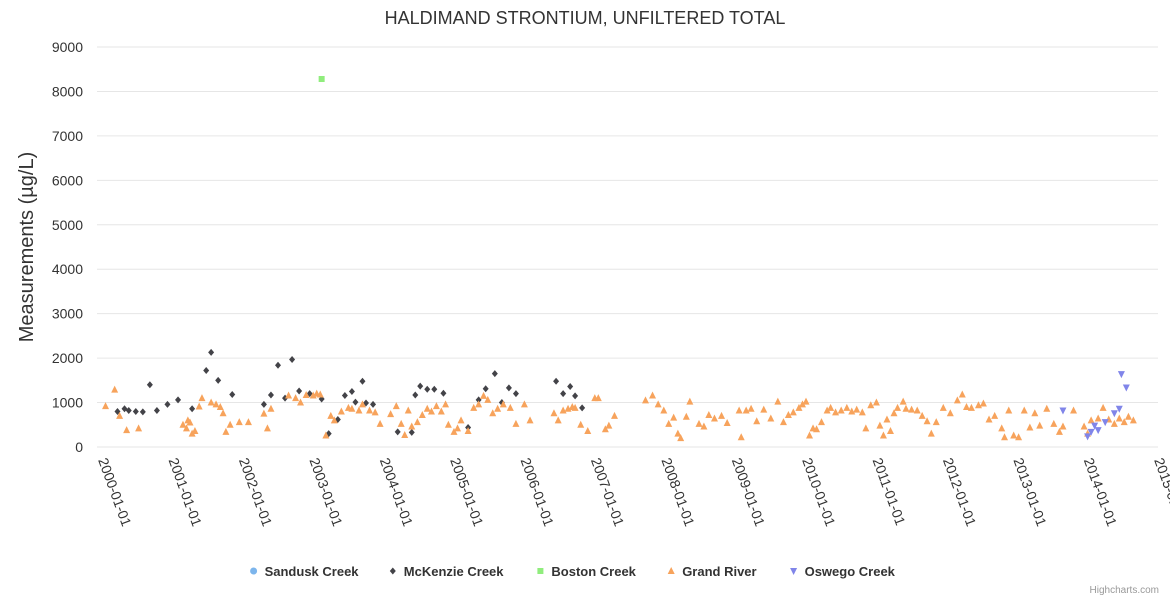 This screenshot has width=1170, height=605. What do you see at coordinates (593, 571) in the screenshot?
I see `legend-label: Boston Creek` at bounding box center [593, 571].